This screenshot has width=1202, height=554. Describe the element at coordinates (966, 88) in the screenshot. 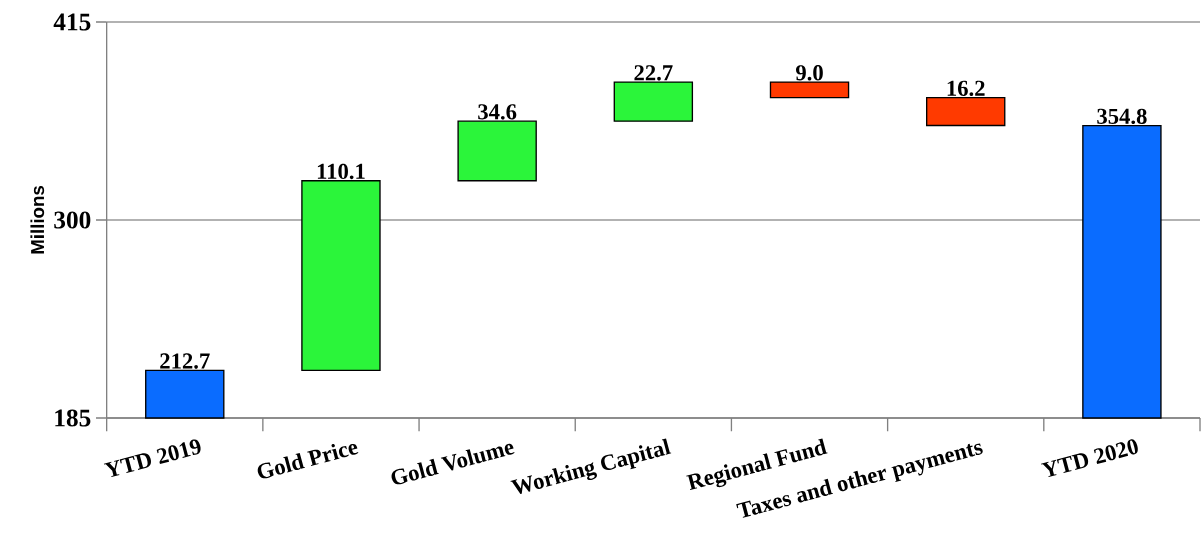

I see `data-label: 16.2` at that location.